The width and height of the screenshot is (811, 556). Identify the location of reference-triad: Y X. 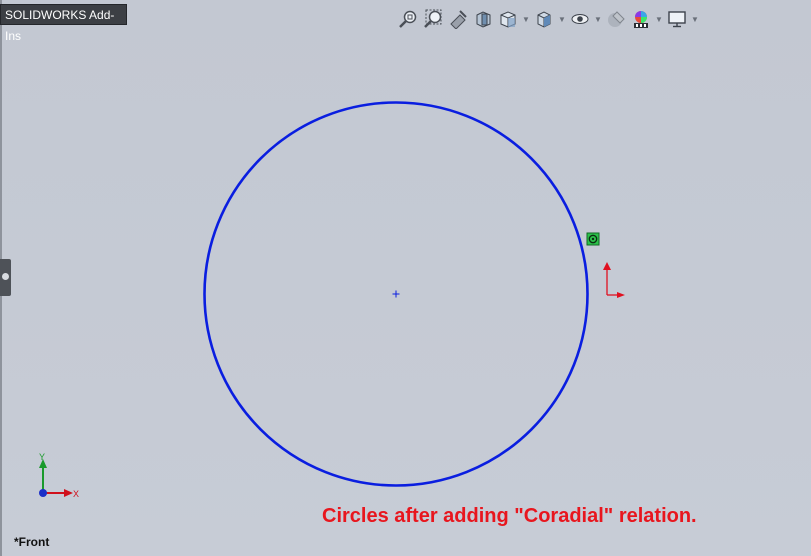
(59, 475).